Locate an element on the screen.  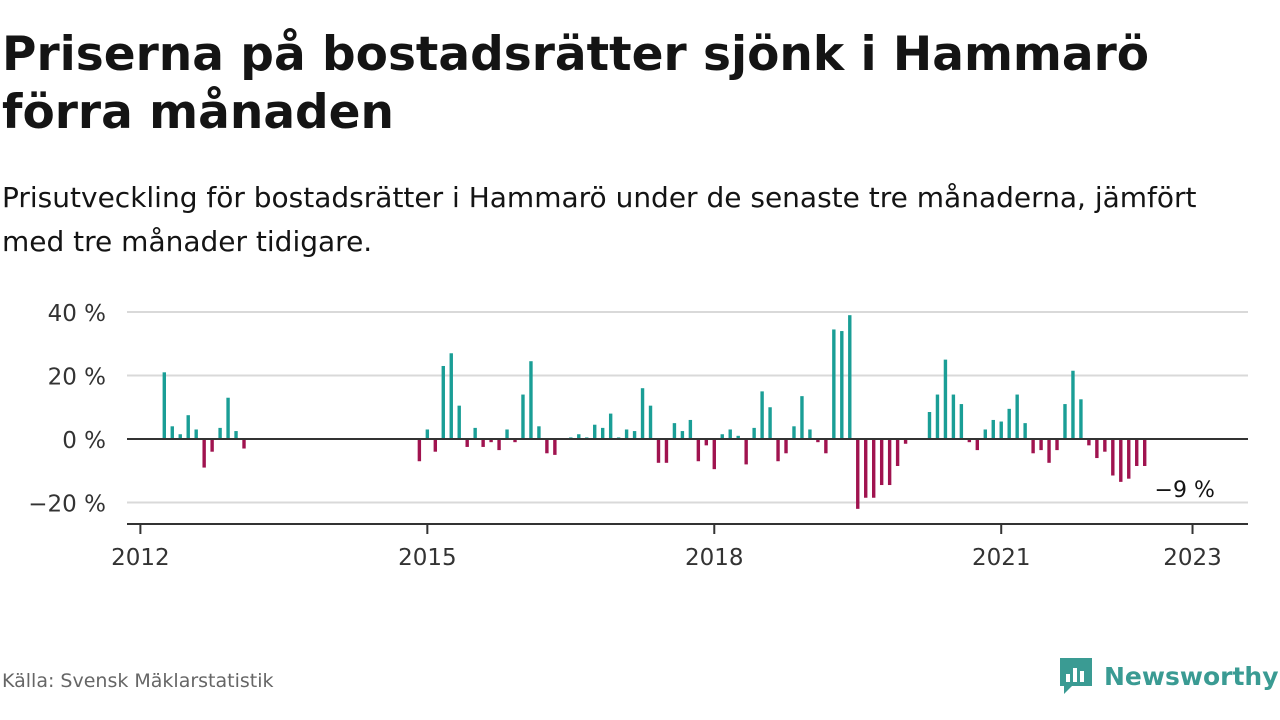
brand-name: Newsworthy is located at coordinates (1191, 676).